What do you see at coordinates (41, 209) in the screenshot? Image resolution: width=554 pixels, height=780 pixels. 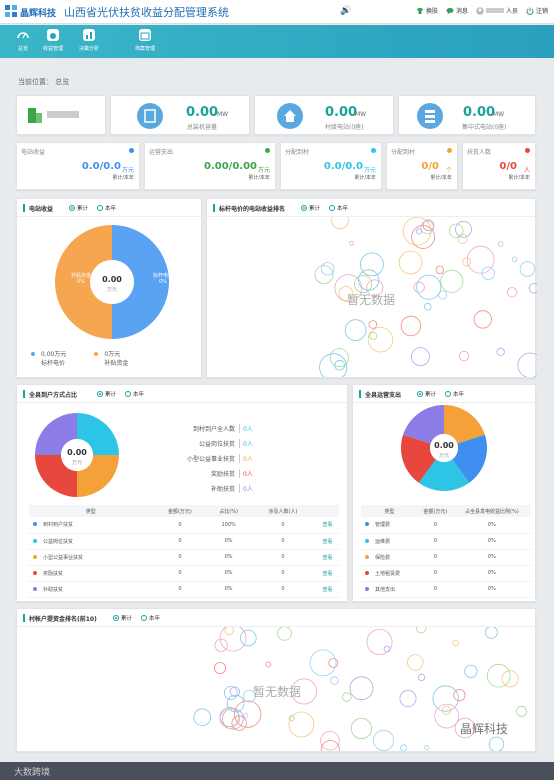 I see `panel-title: 电站收益` at bounding box center [41, 209].